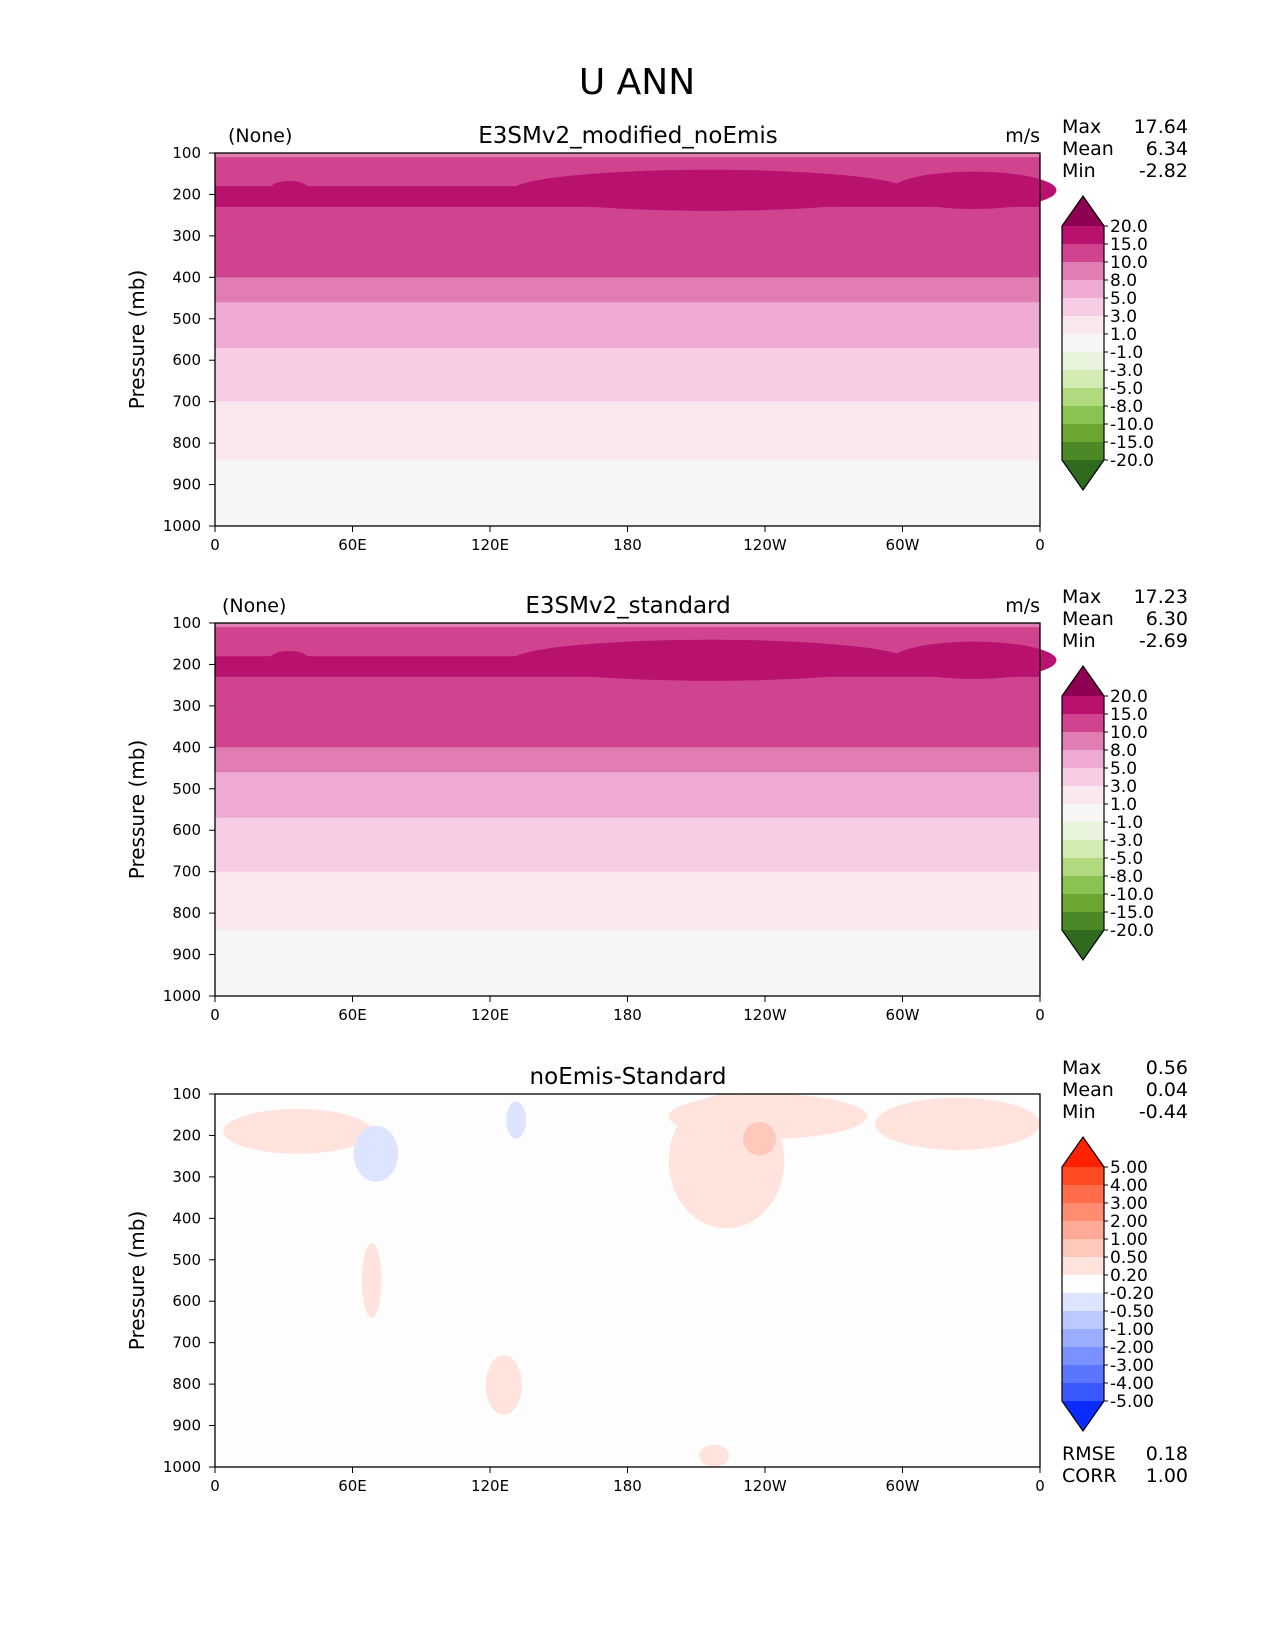 This screenshot has height=1650, width=1275. I want to click on colorbar-extend-top, so click(1083, 1152).